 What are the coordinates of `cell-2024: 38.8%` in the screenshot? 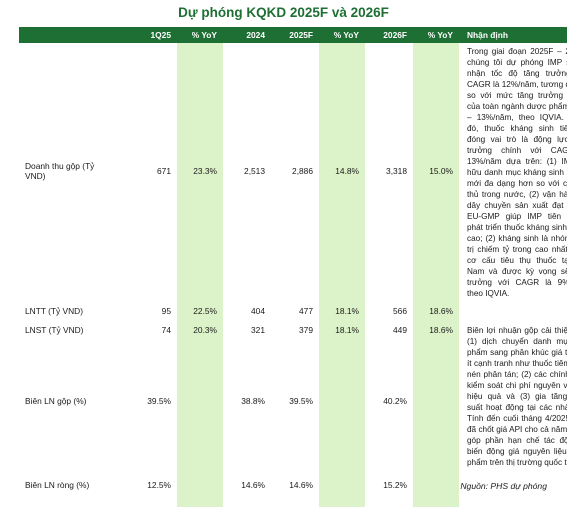 It's located at (253, 400).